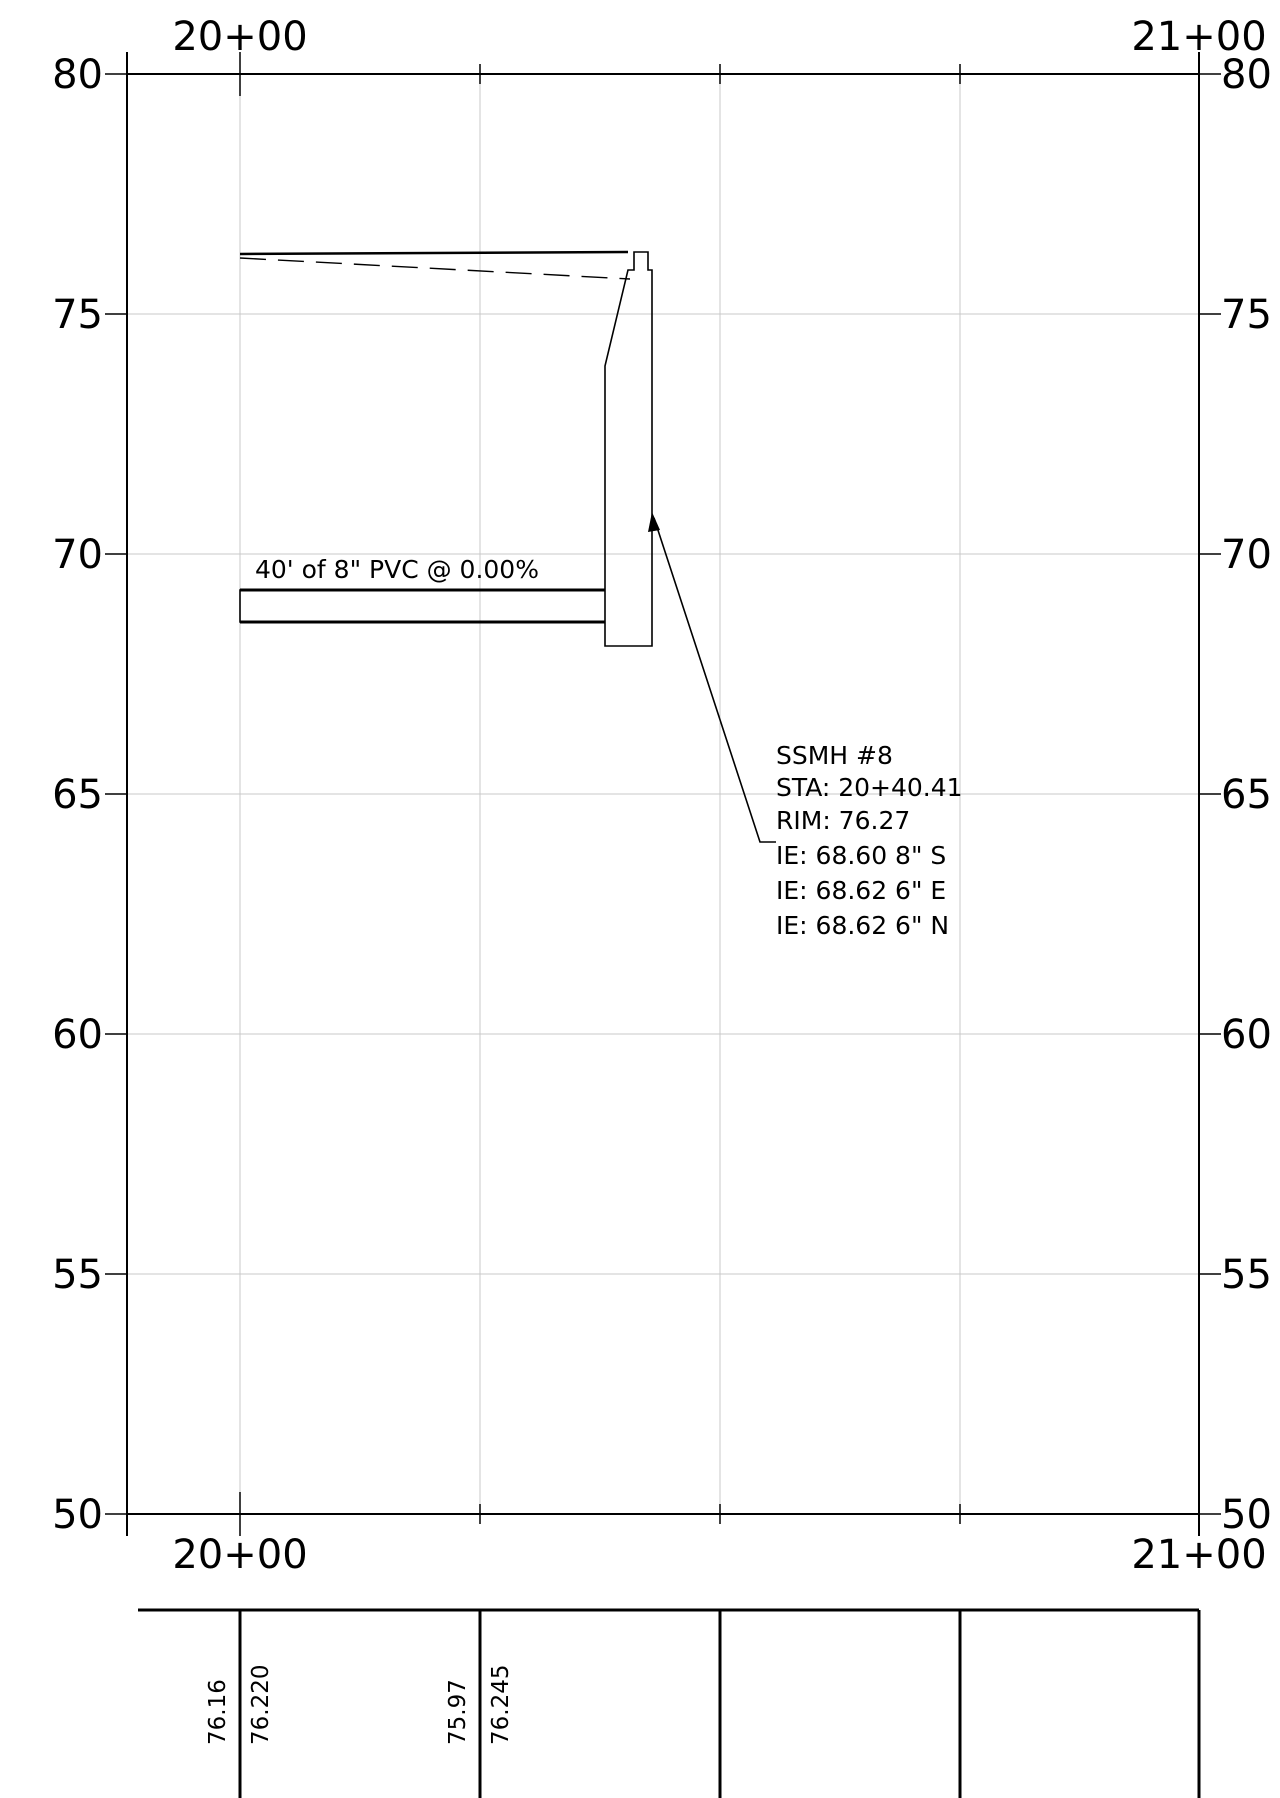 The image size is (1280, 1798). What do you see at coordinates (397, 569) in the screenshot?
I see `pipe-label: 40' of 8" PVC @ 0.00%` at bounding box center [397, 569].